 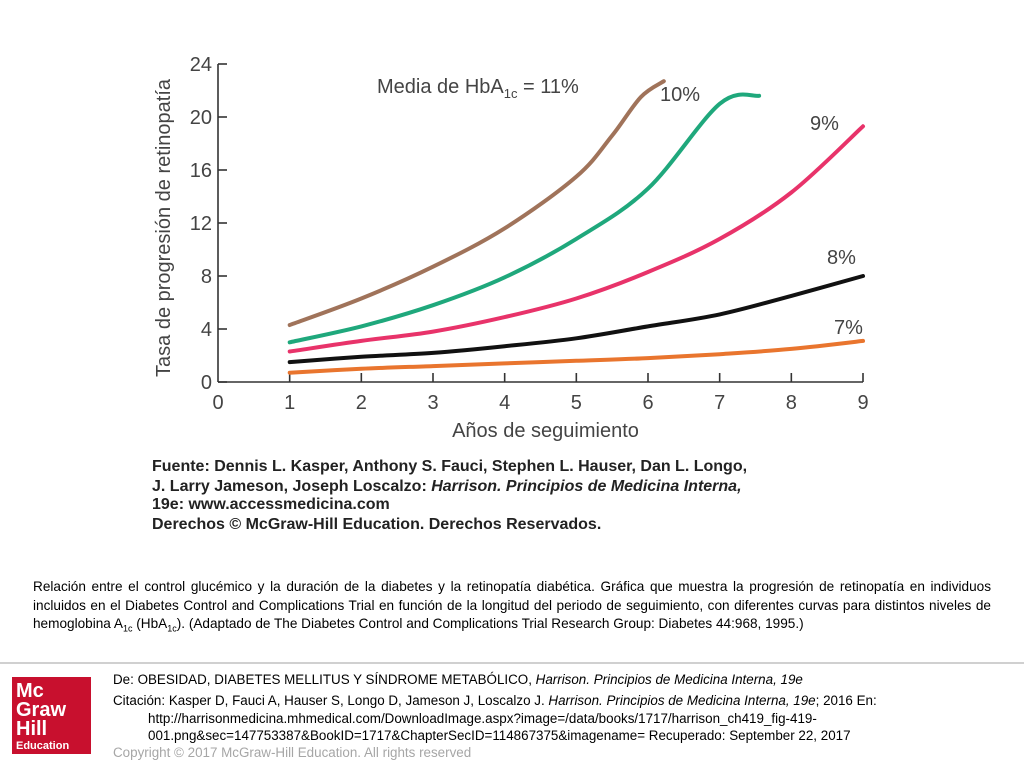 I want to click on series-label-text: = 11%, so click(x=548, y=87).